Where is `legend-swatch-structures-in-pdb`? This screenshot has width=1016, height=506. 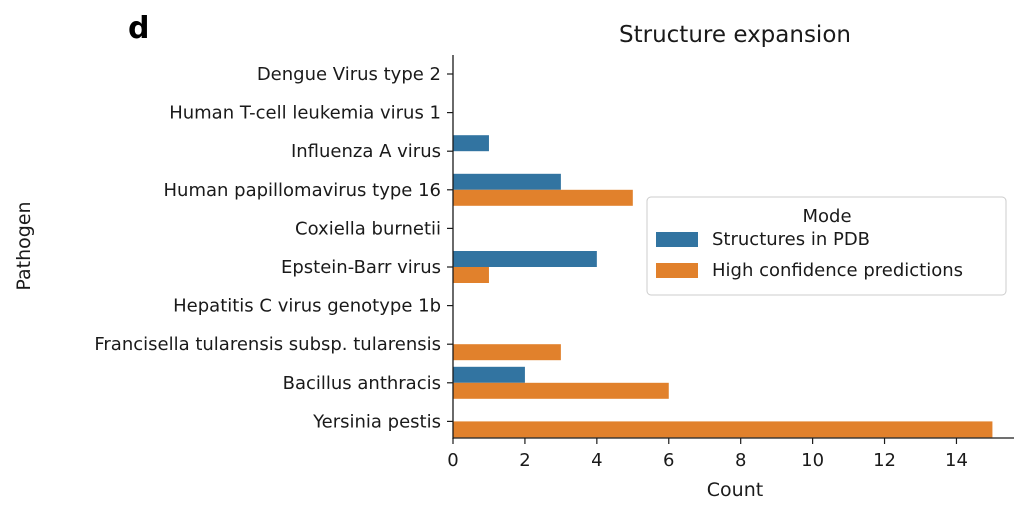
legend-swatch-structures-in-pdb is located at coordinates (677, 239).